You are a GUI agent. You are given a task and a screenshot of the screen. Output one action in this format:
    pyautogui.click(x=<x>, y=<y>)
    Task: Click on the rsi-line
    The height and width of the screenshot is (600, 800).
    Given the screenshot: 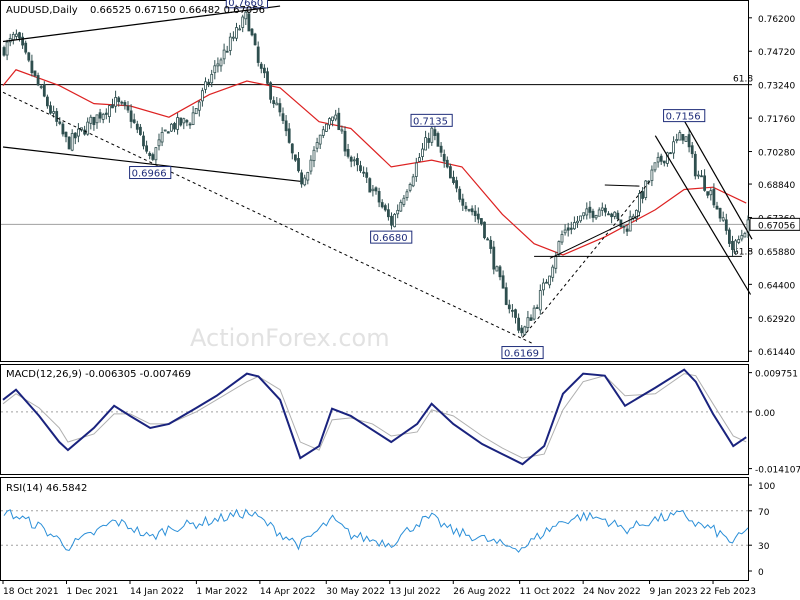 What is the action you would take?
    pyautogui.click(x=376, y=530)
    